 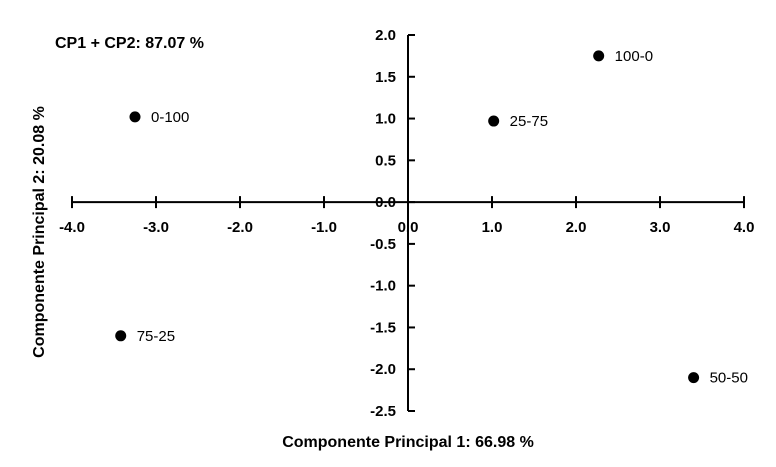 What do you see at coordinates (385, 160) in the screenshot?
I see `y-tick-label: 0.5` at bounding box center [385, 160].